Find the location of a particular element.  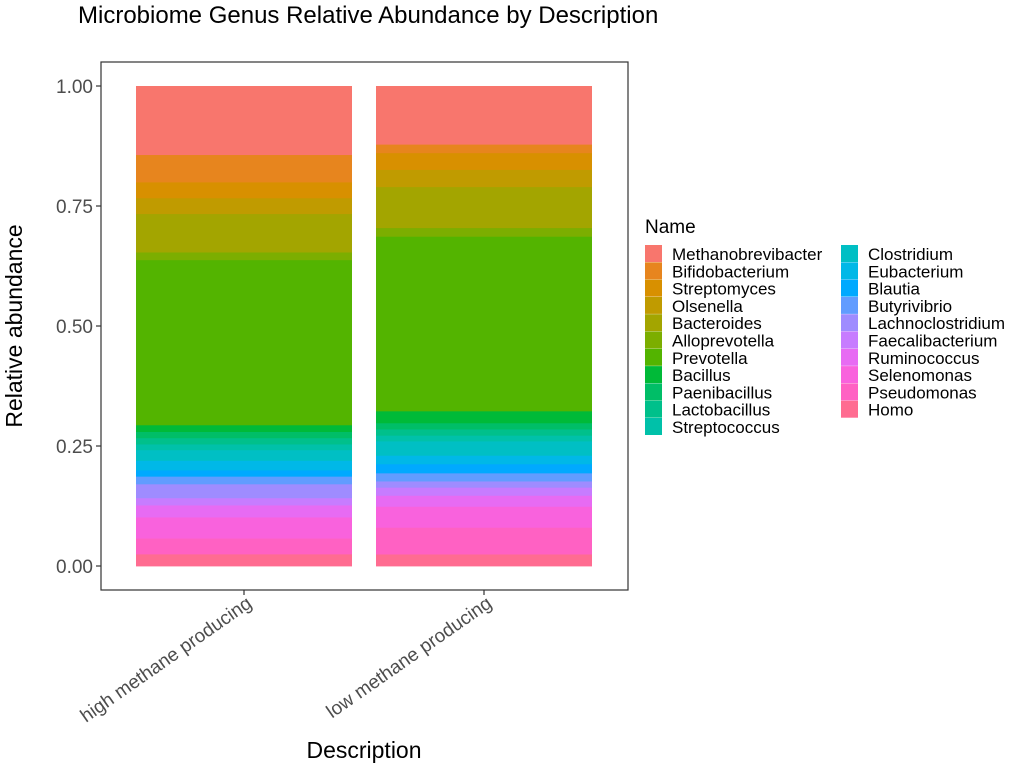

legend-label: Lachnoclostridium is located at coordinates (936, 323).